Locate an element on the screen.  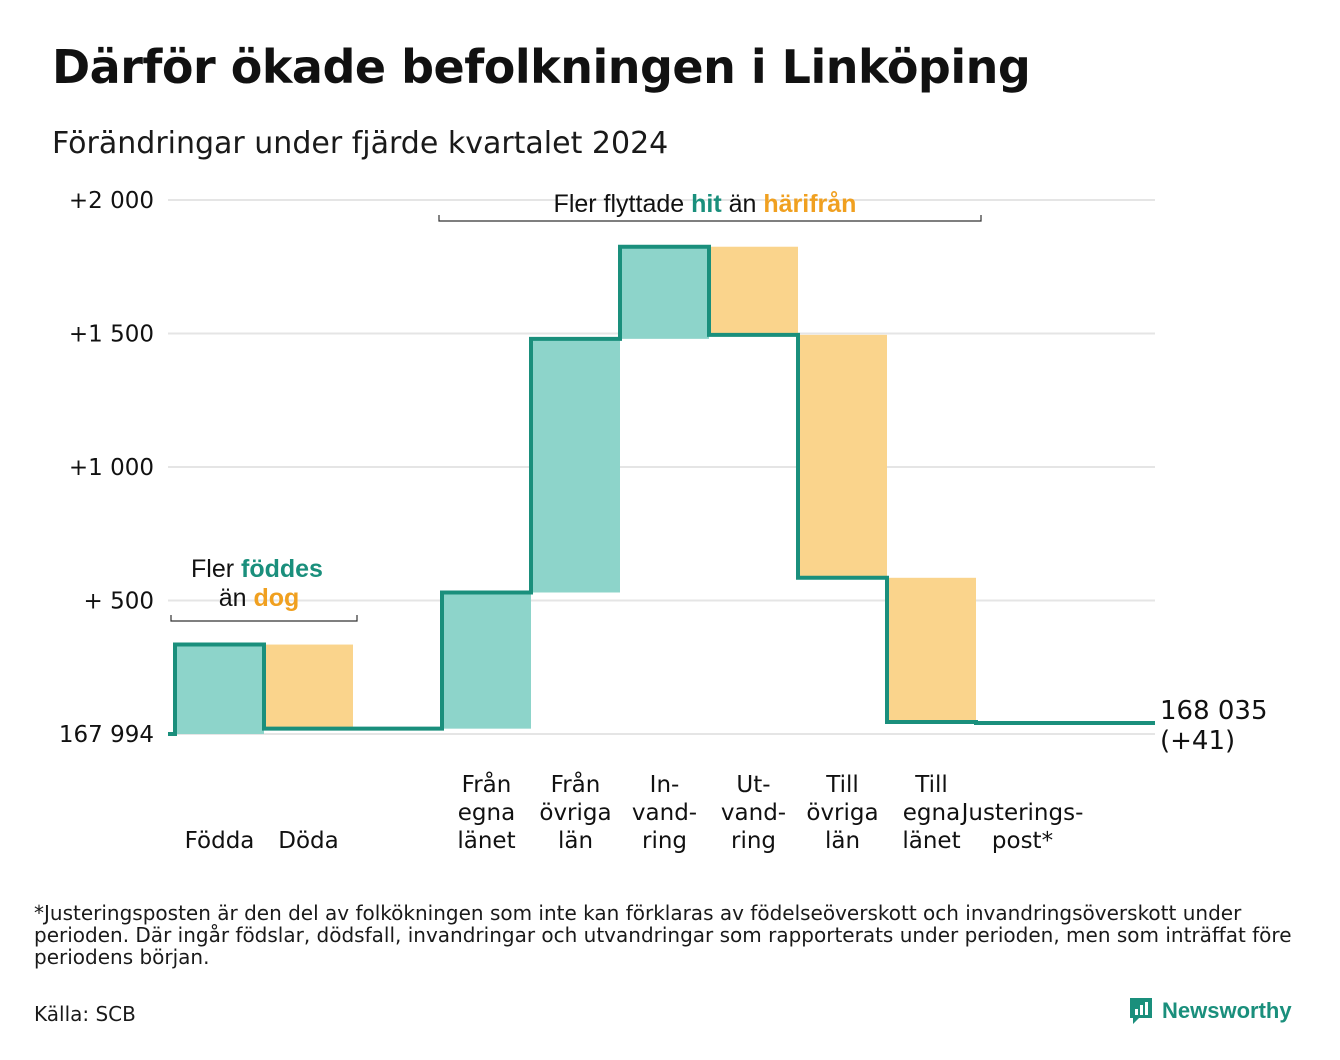
annotation-migration: Fler flyttade hit än härifrån is located at coordinates (705, 204).